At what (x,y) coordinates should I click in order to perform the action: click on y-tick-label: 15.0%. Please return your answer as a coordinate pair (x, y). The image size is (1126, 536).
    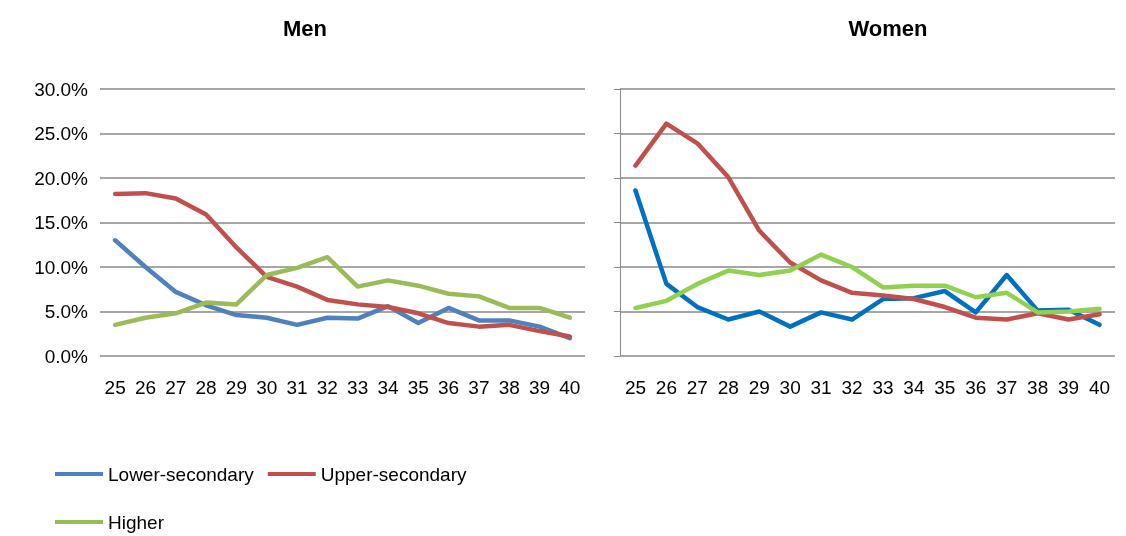
    Looking at the image, I should click on (61, 222).